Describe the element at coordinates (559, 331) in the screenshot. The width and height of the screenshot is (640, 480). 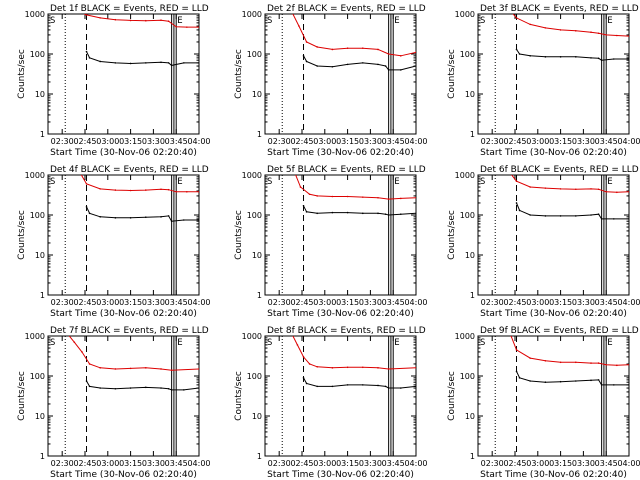
I see `panel-title: Det 9f BLACK = Events, RED = LLD` at that location.